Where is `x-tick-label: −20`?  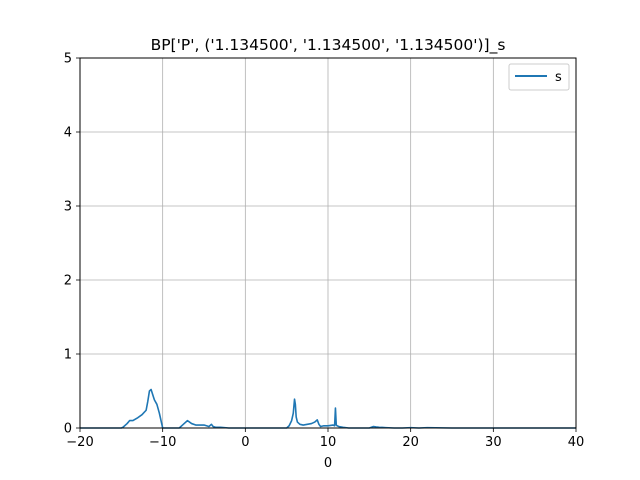
x-tick-label: −20 is located at coordinates (79, 442).